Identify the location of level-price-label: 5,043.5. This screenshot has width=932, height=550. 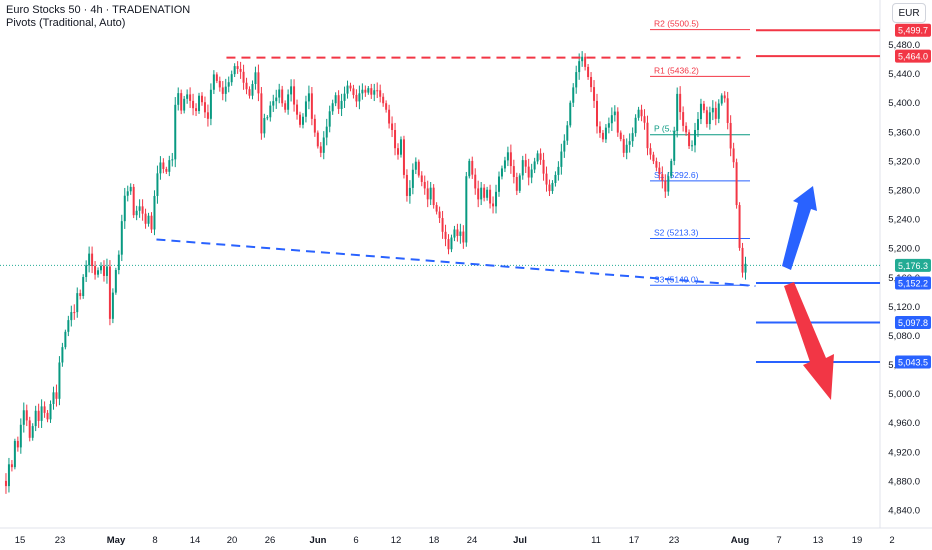
(913, 363).